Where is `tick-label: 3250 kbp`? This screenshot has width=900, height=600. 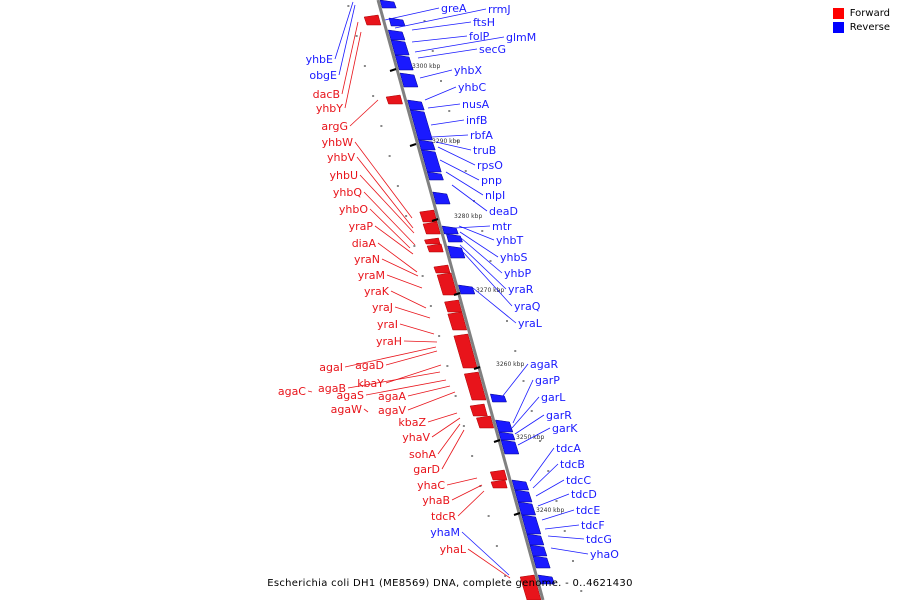 tick-label: 3250 kbp is located at coordinates (530, 437).